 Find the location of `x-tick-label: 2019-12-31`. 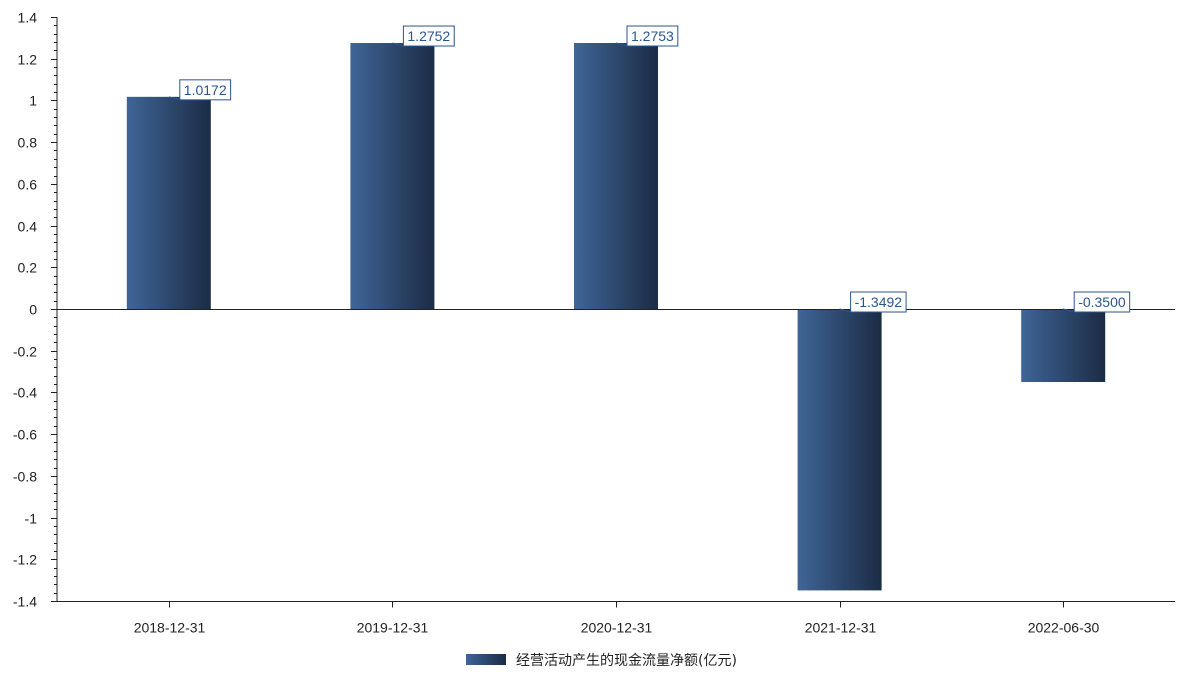

x-tick-label: 2019-12-31 is located at coordinates (393, 628).